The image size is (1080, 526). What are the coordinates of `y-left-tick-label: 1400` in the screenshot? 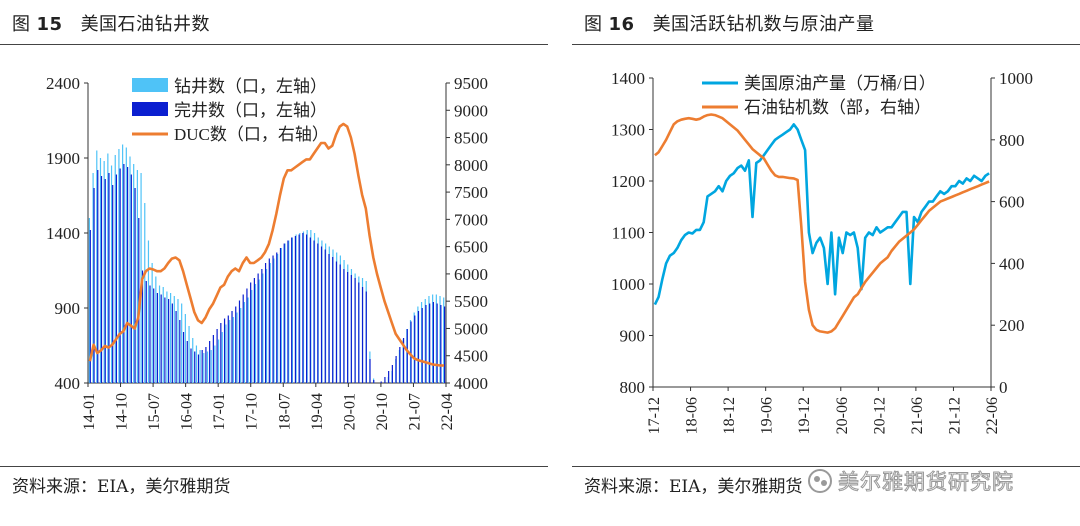 It's located at (628, 78).